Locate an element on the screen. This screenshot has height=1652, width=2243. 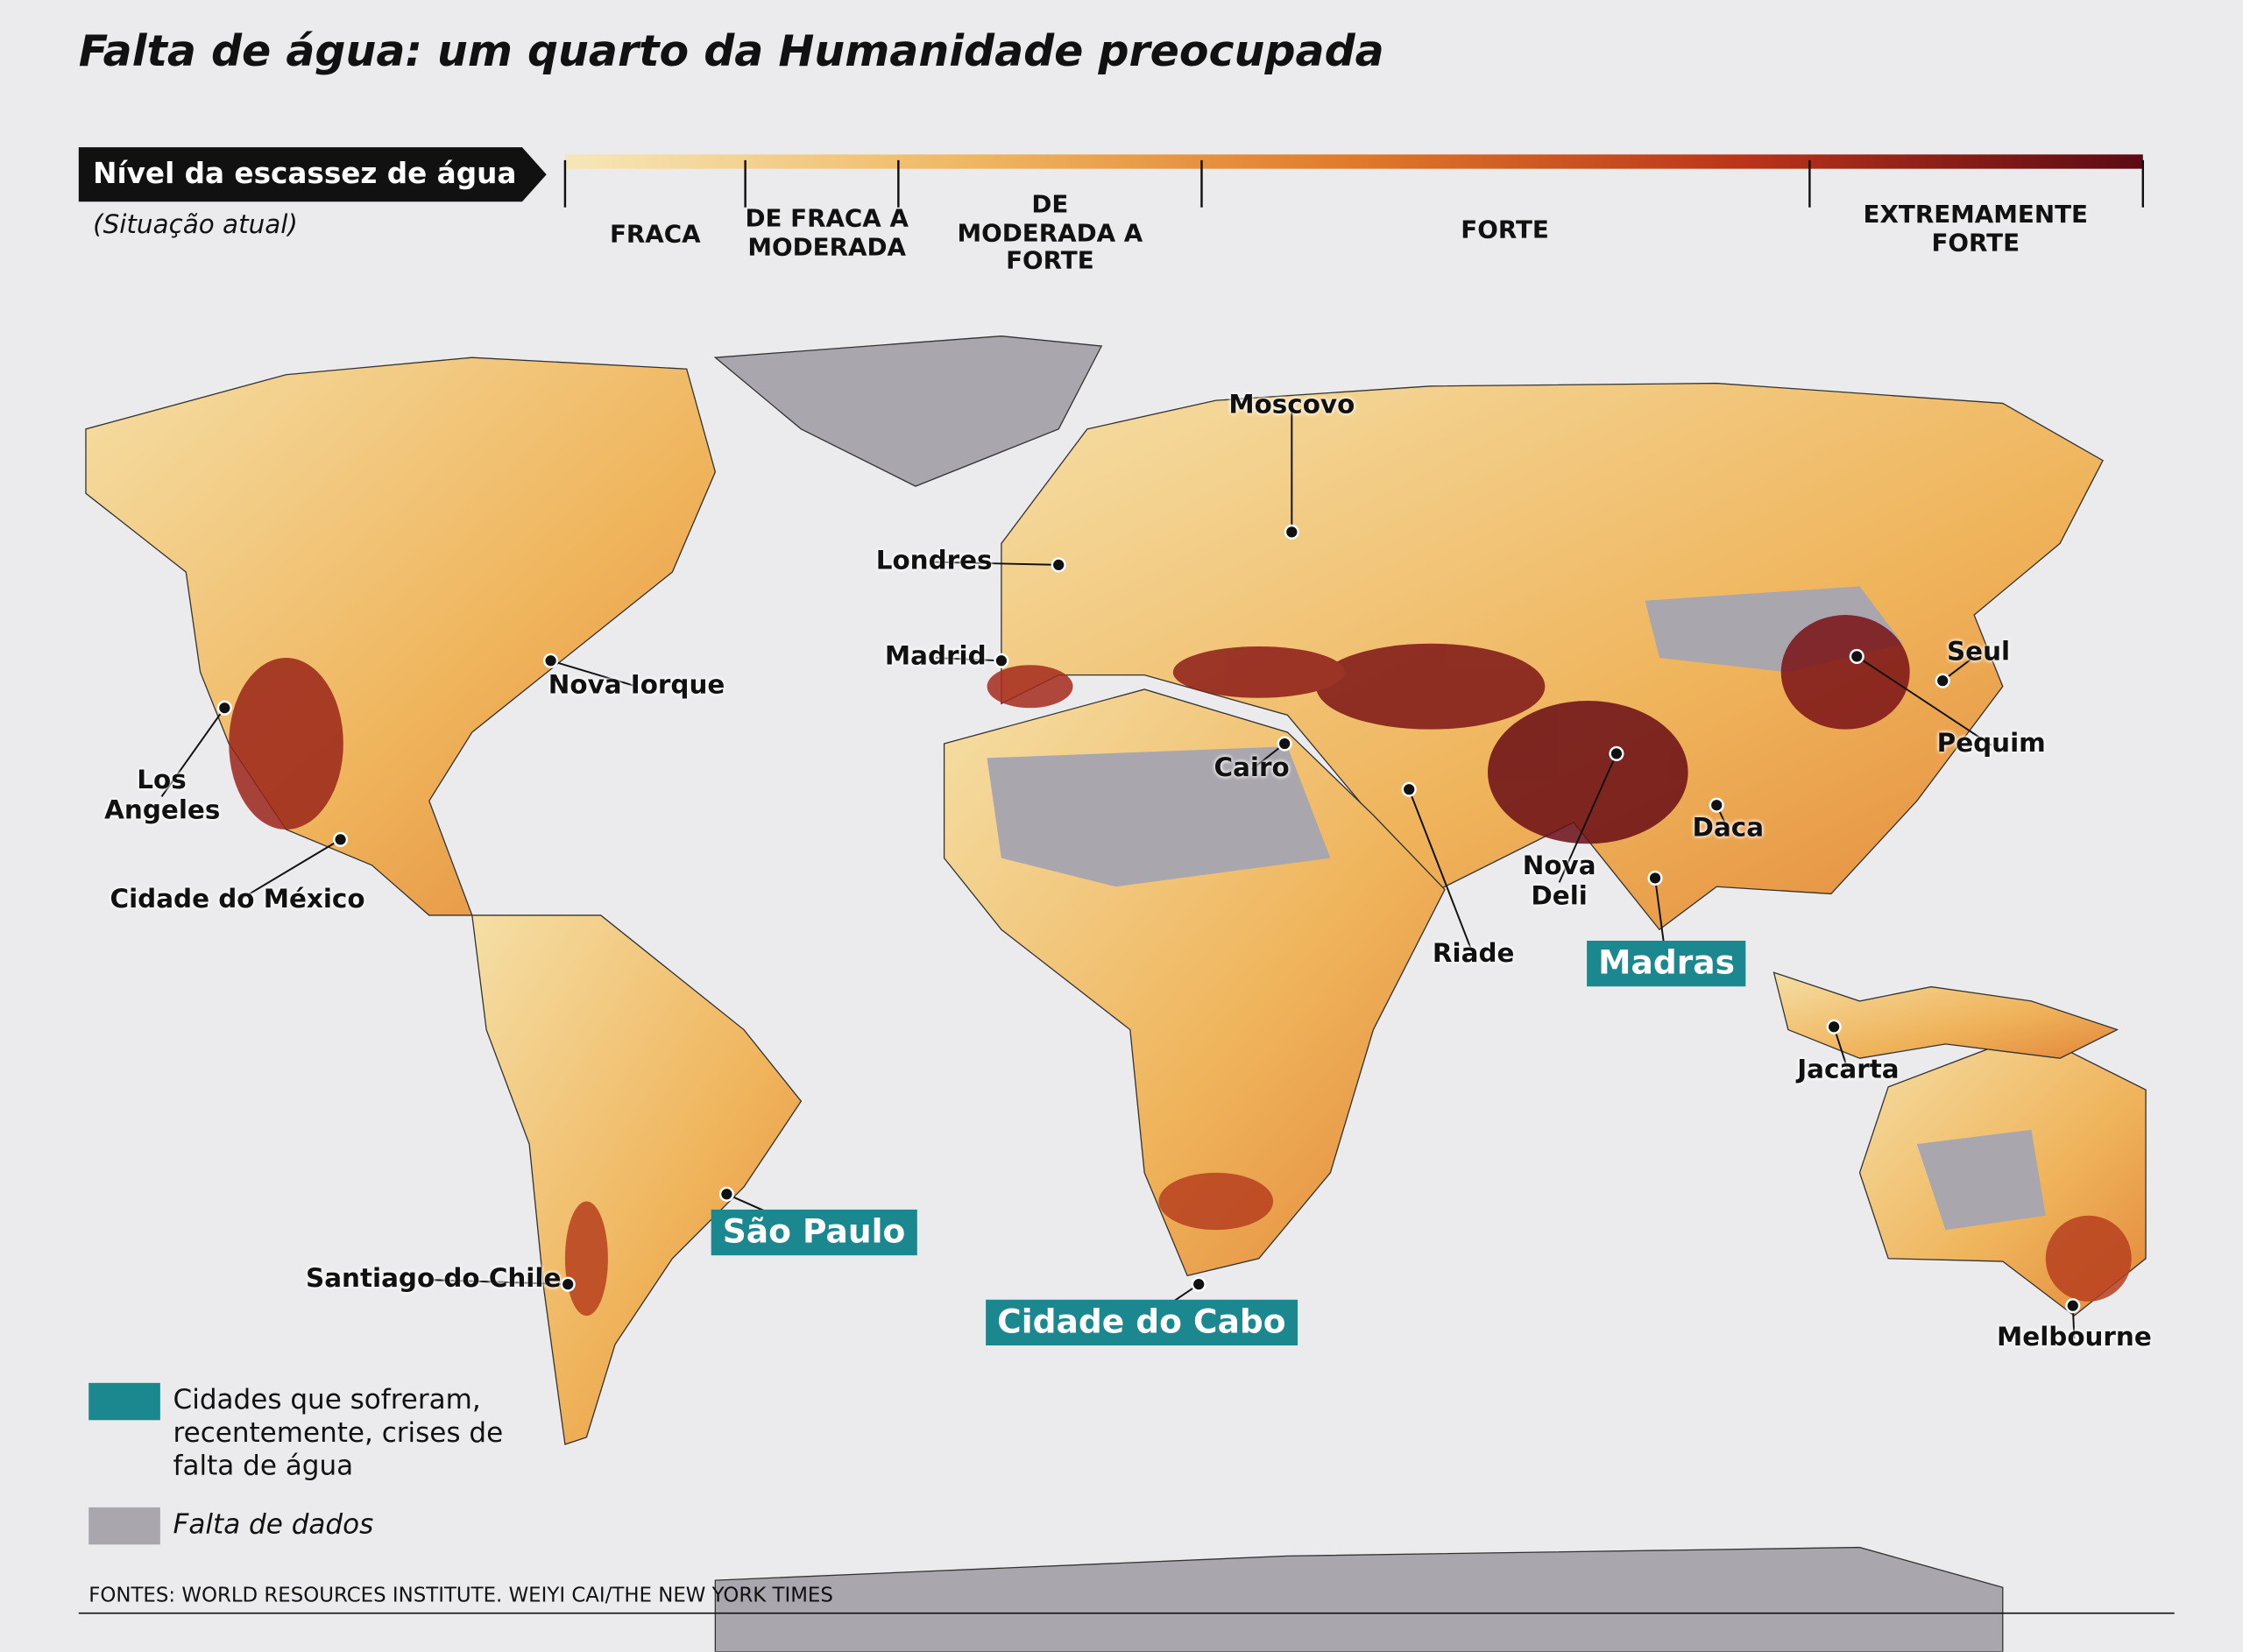
scale-bar is located at coordinates (1353, 161).